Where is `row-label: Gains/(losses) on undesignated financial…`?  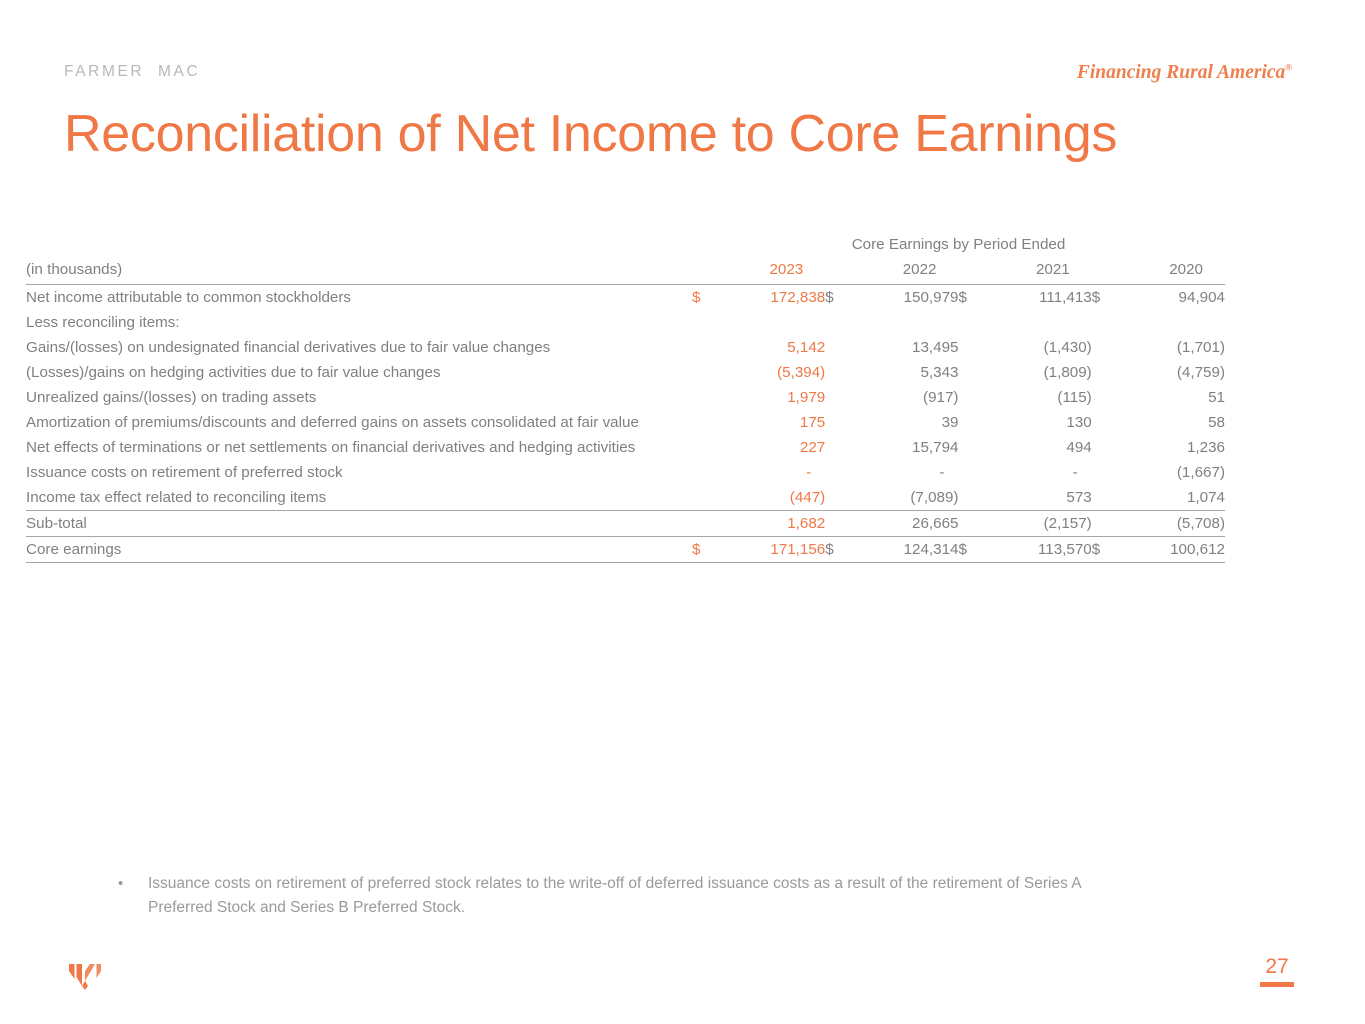 row-label: Gains/(losses) on undesignated financial… is located at coordinates (288, 347).